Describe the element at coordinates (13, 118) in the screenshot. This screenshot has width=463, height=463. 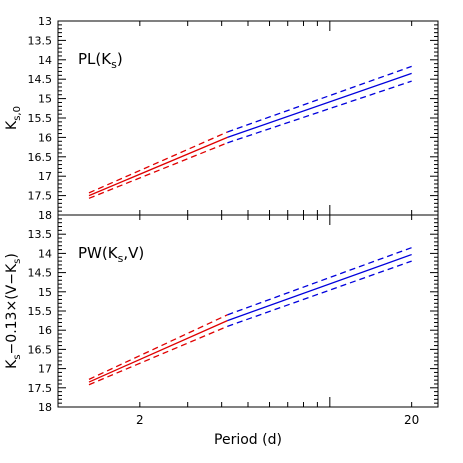
I see `y-axis-label: Ks,0` at that location.